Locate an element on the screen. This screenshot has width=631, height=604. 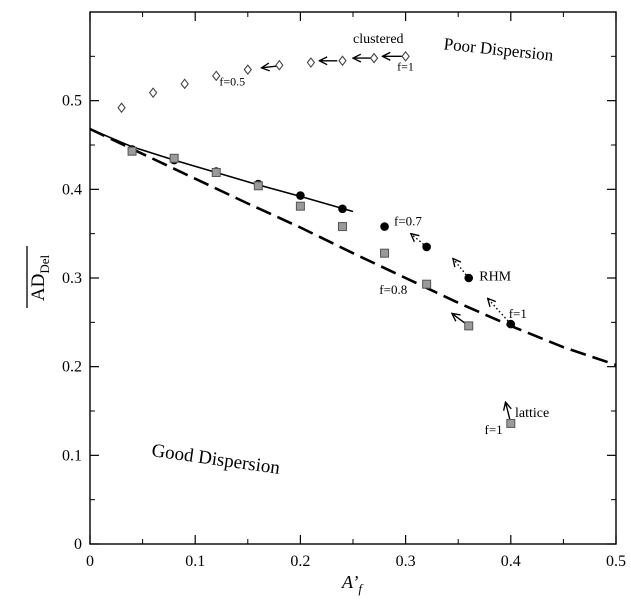
x-tick-label: 0.5 is located at coordinates (616, 561).